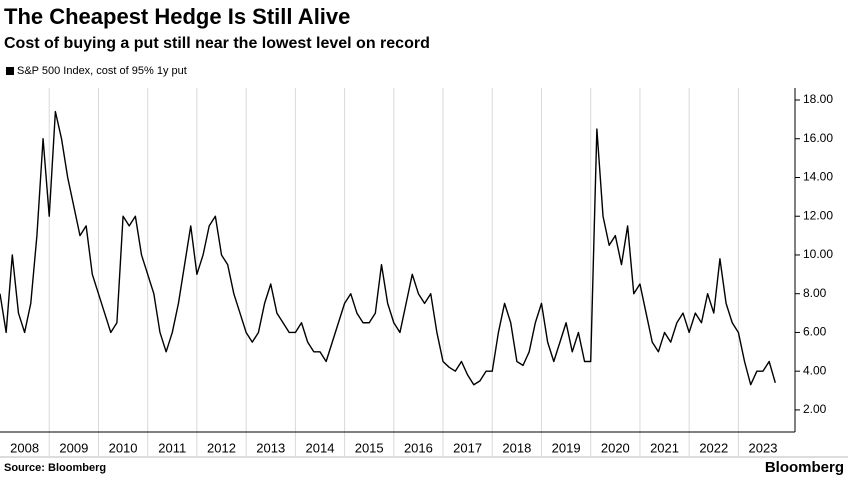 This screenshot has height=478, width=848. I want to click on x-tick-label: 2014, so click(320, 447).